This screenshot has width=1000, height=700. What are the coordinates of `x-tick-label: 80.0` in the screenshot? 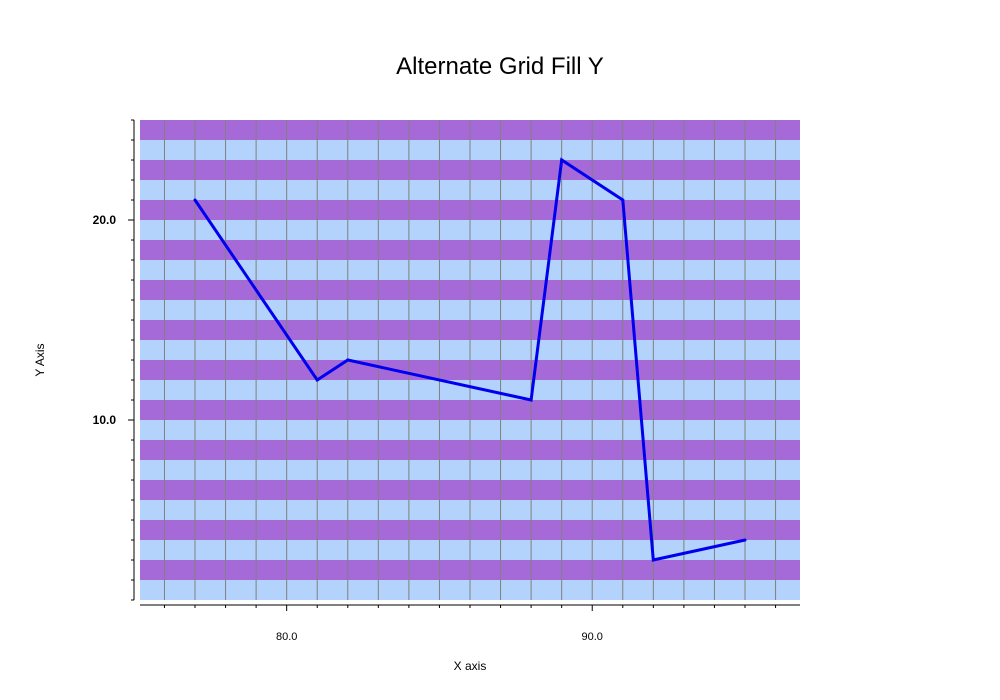 It's located at (286, 637).